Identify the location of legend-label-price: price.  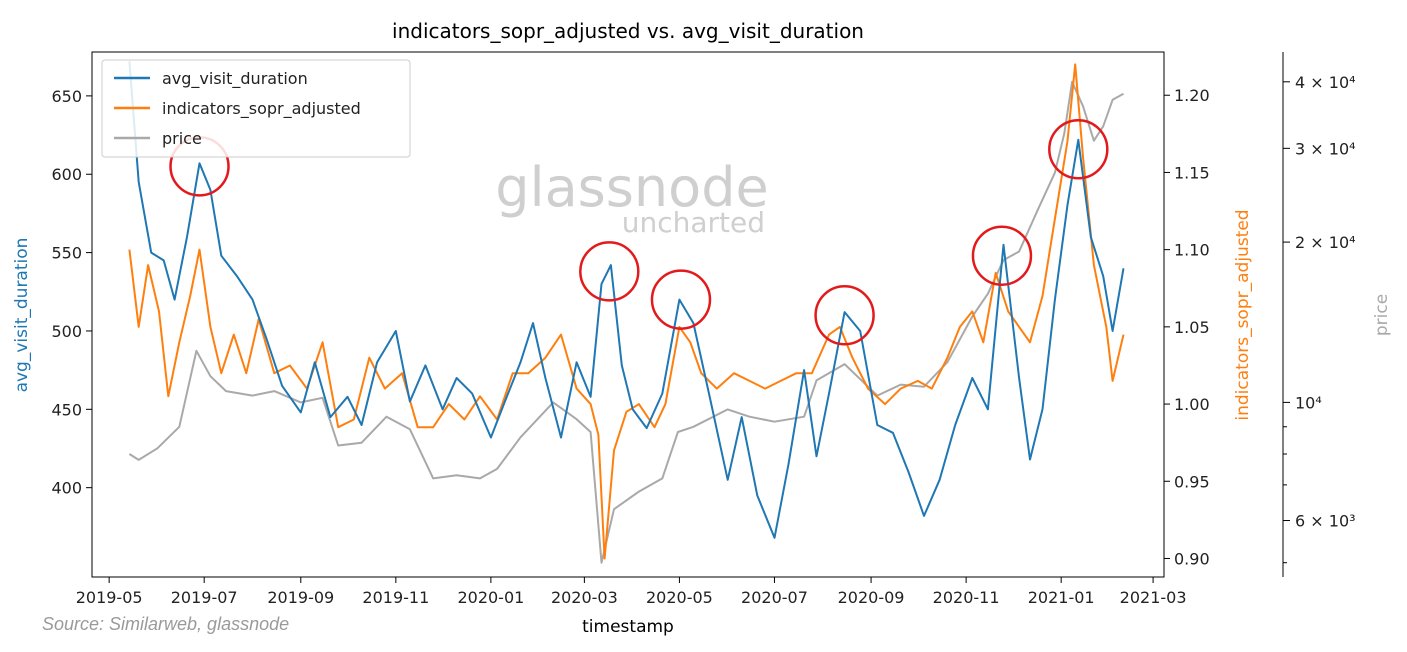
(182, 138).